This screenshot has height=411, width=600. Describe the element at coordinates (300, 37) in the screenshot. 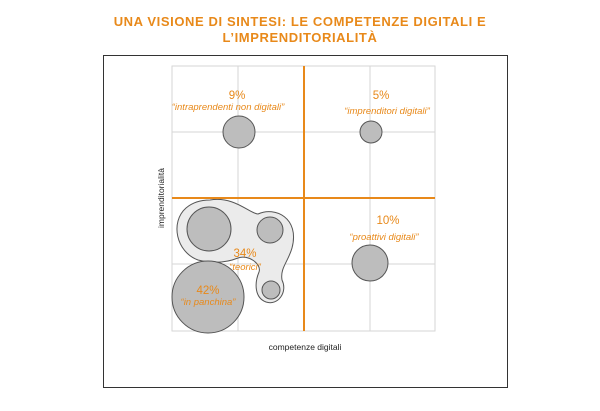

I see `title-line-2: L’IMPRENDITORIALITÀ` at that location.